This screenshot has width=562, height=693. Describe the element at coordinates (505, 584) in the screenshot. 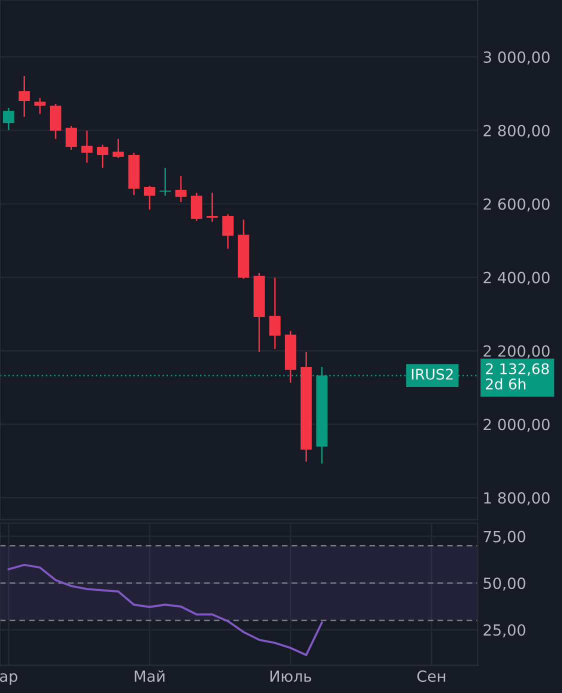

I see `y-tick-label: 50,00` at that location.